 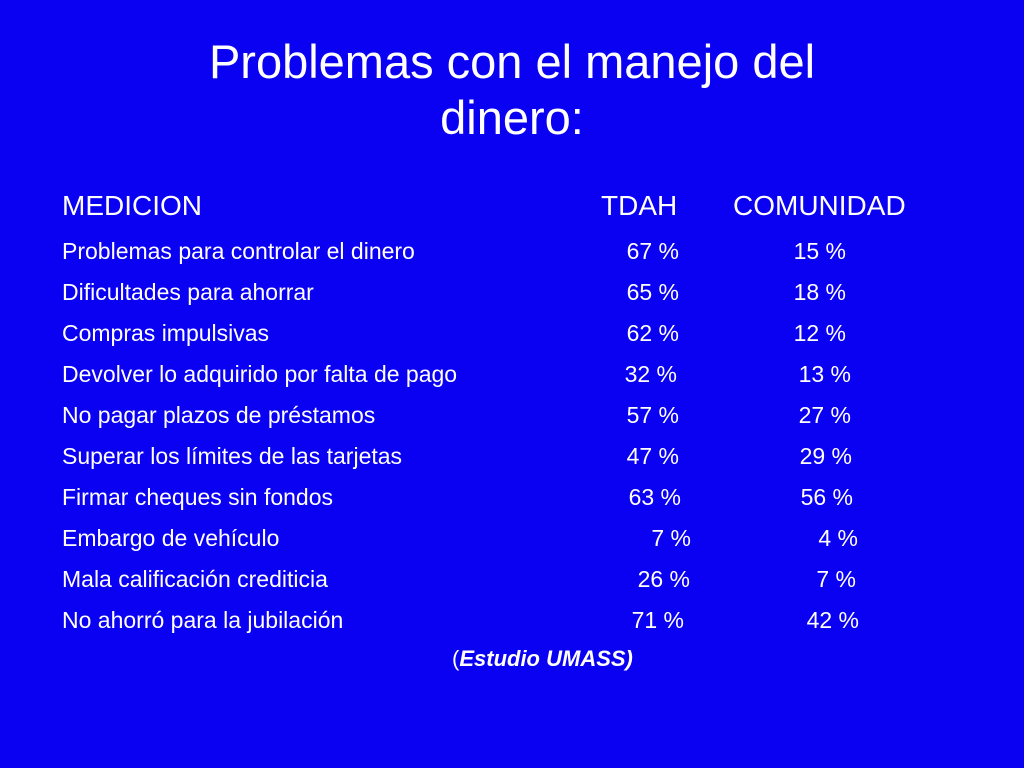 What do you see at coordinates (819, 292) in the screenshot?
I see `row-comunidad-value: 18 %` at bounding box center [819, 292].